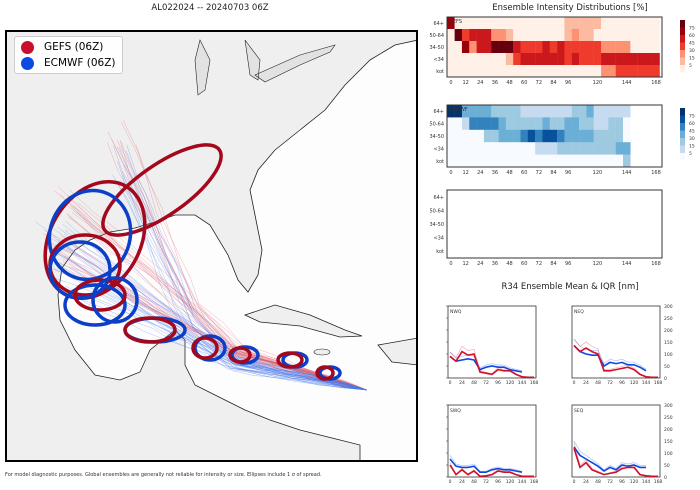 The width and height of the screenshot is (700, 490). What do you see at coordinates (539, 83) in the screenshot?
I see `x-tick-label: 72` at bounding box center [539, 83].